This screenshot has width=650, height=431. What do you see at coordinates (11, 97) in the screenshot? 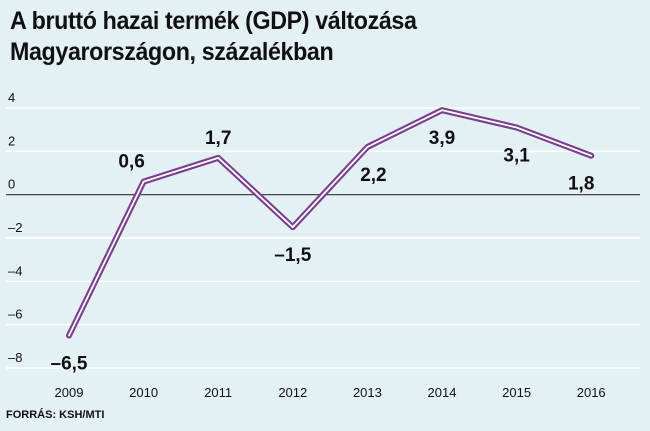
I see `y-tick-label: 4` at bounding box center [11, 97].